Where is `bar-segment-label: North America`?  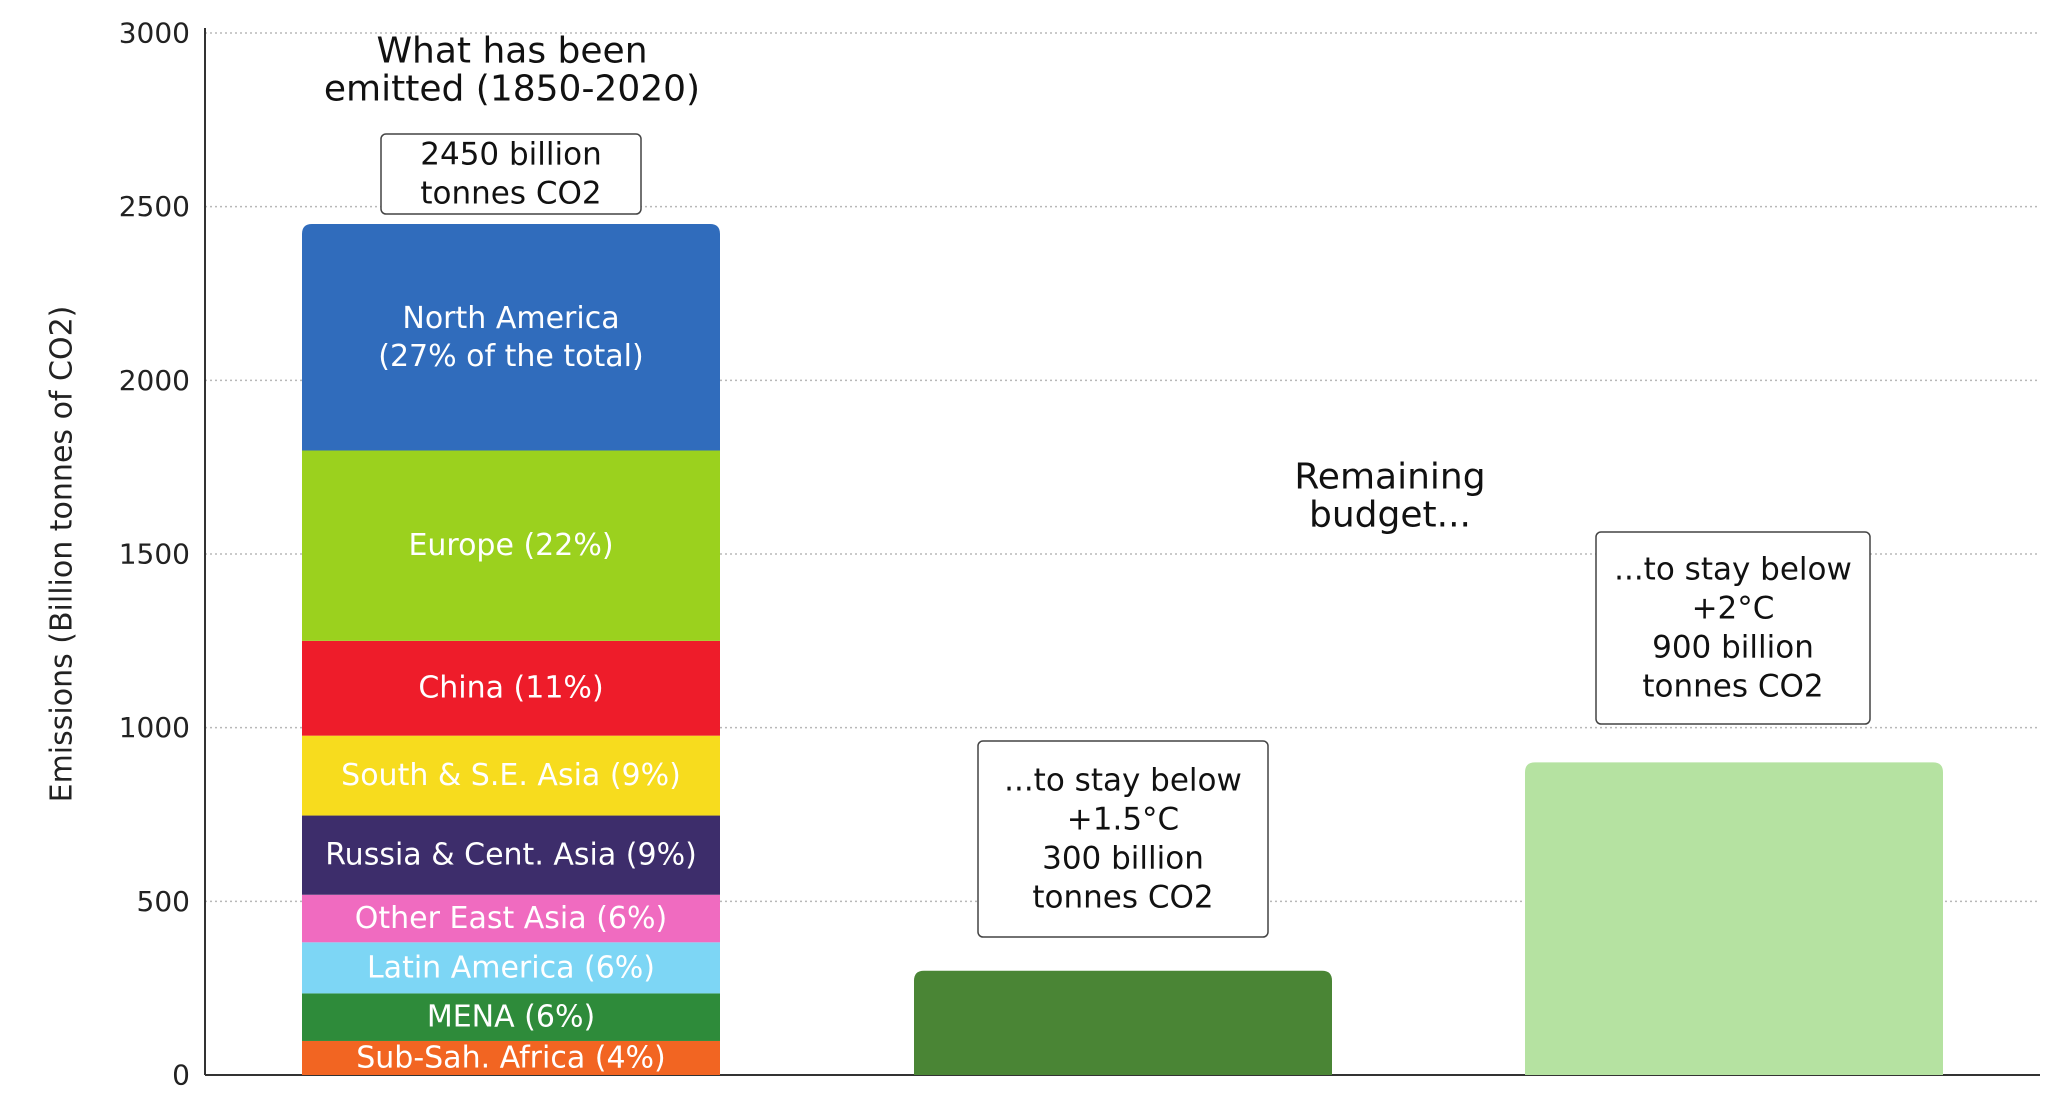 bar-segment-label: North America is located at coordinates (510, 318).